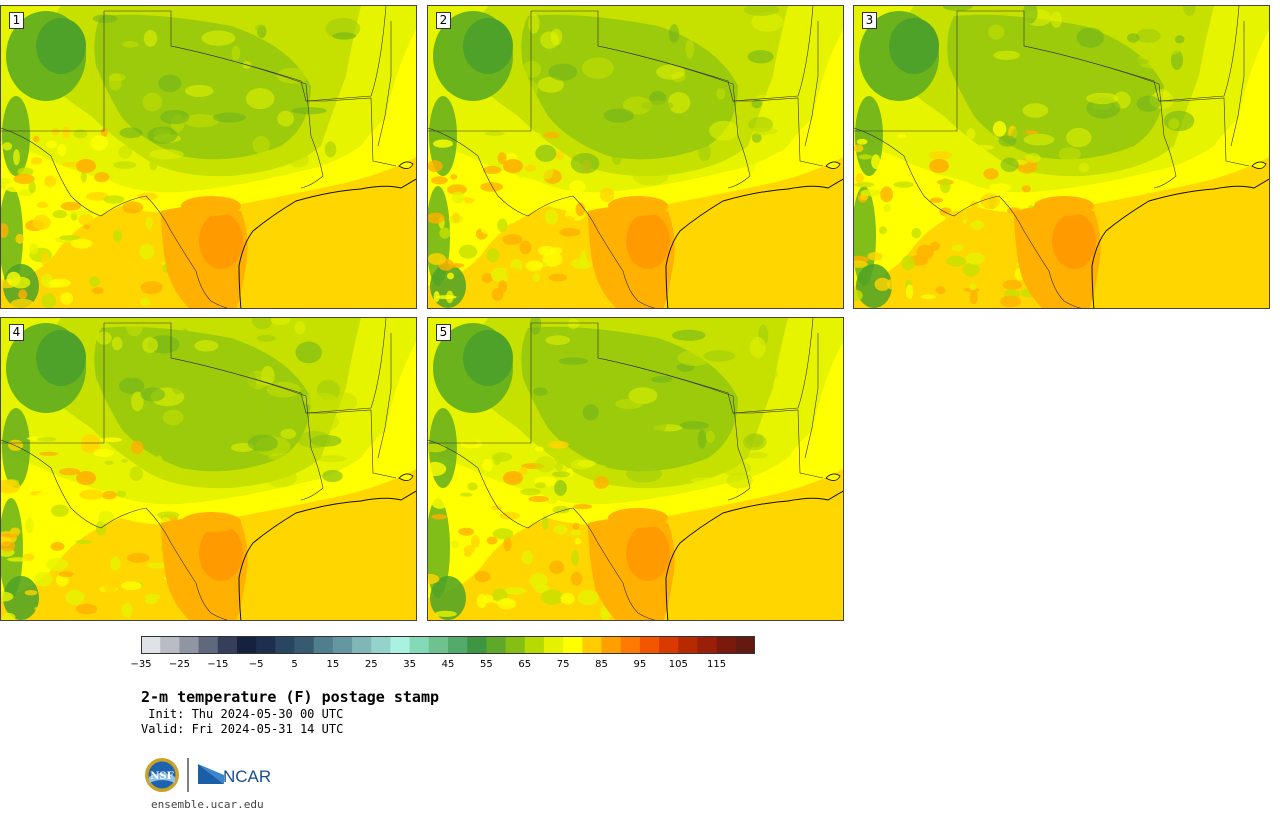 This screenshot has height=815, width=1280. I want to click on ncar-logo: NCAR, so click(234, 775).